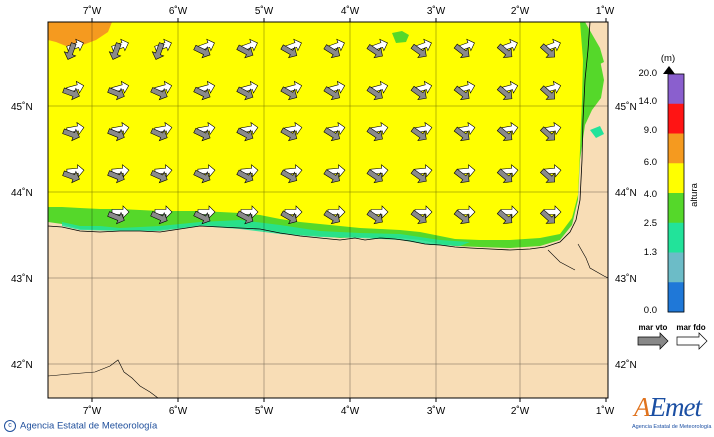 This screenshot has width=714, height=437. I want to click on lat-label-left: 45˚N, so click(22, 107).